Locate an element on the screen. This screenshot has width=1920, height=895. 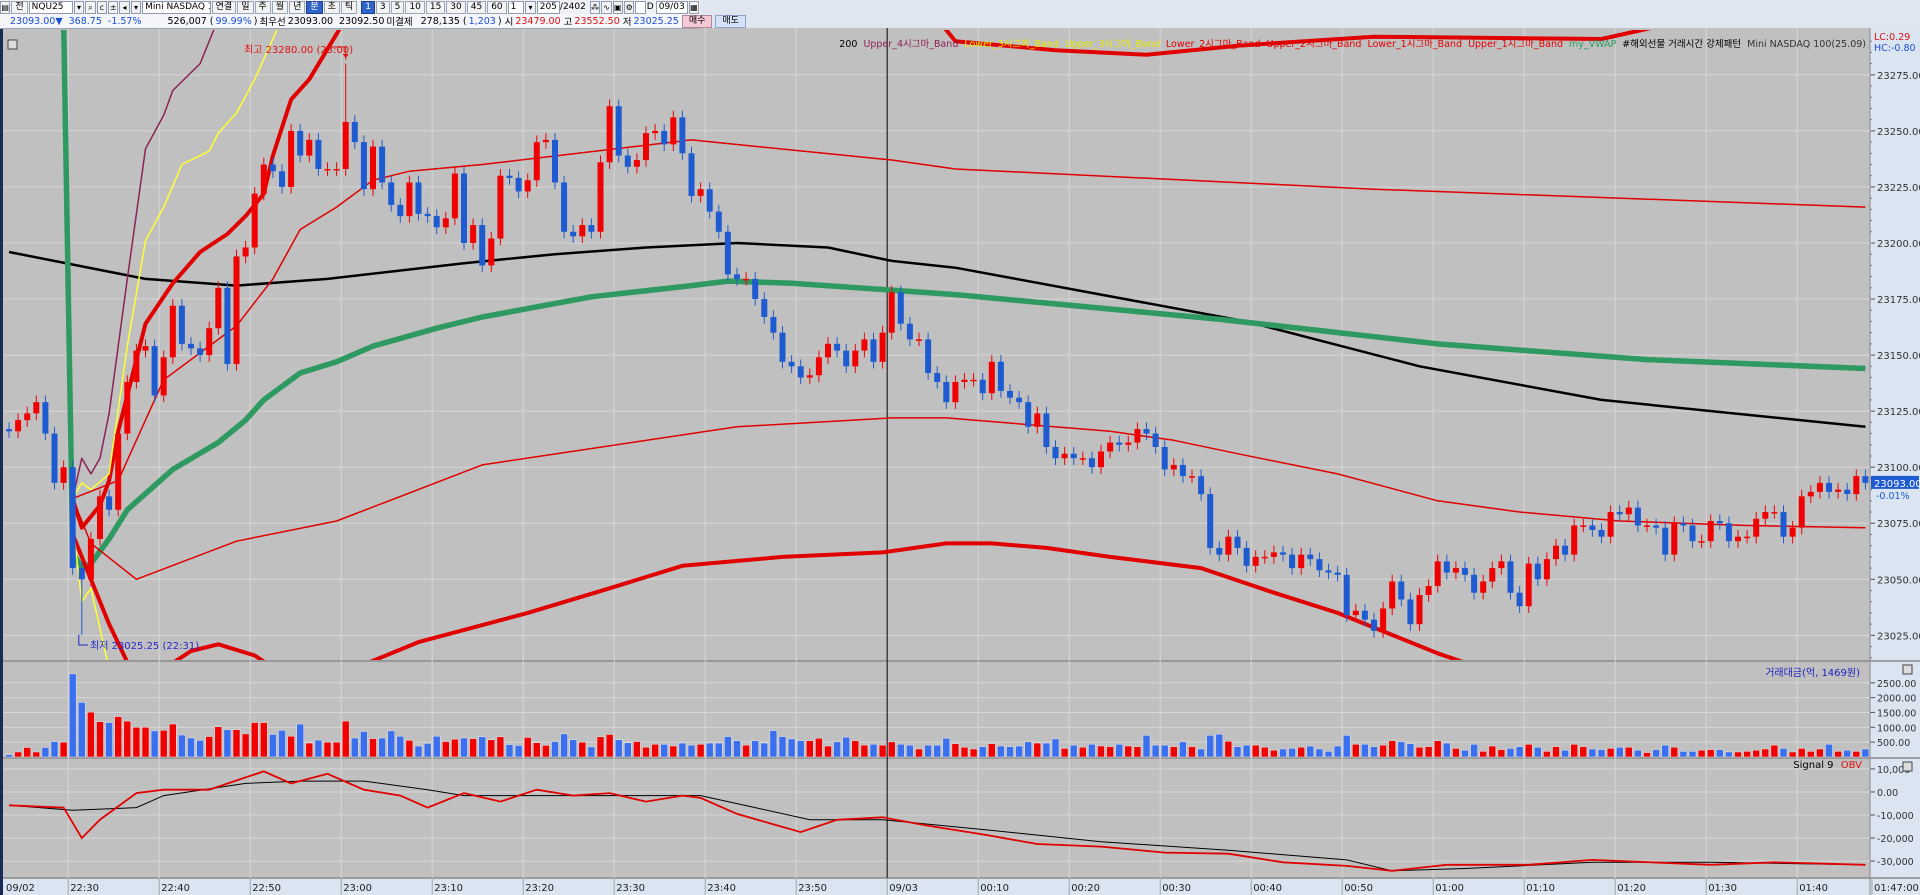
save-icon: ▣ is located at coordinates (618, 7).